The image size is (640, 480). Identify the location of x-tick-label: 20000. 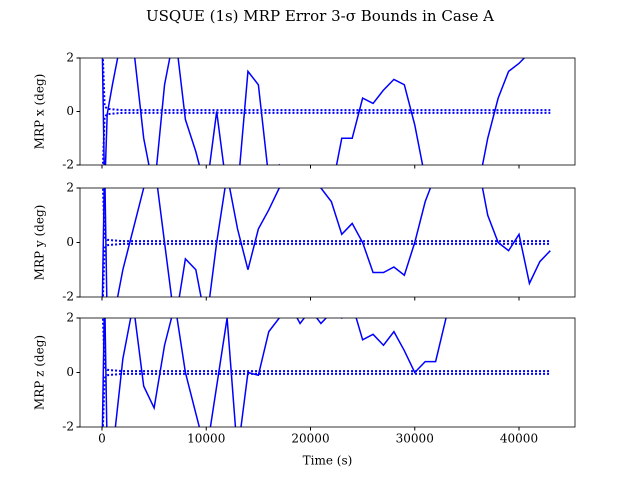
(310, 439).